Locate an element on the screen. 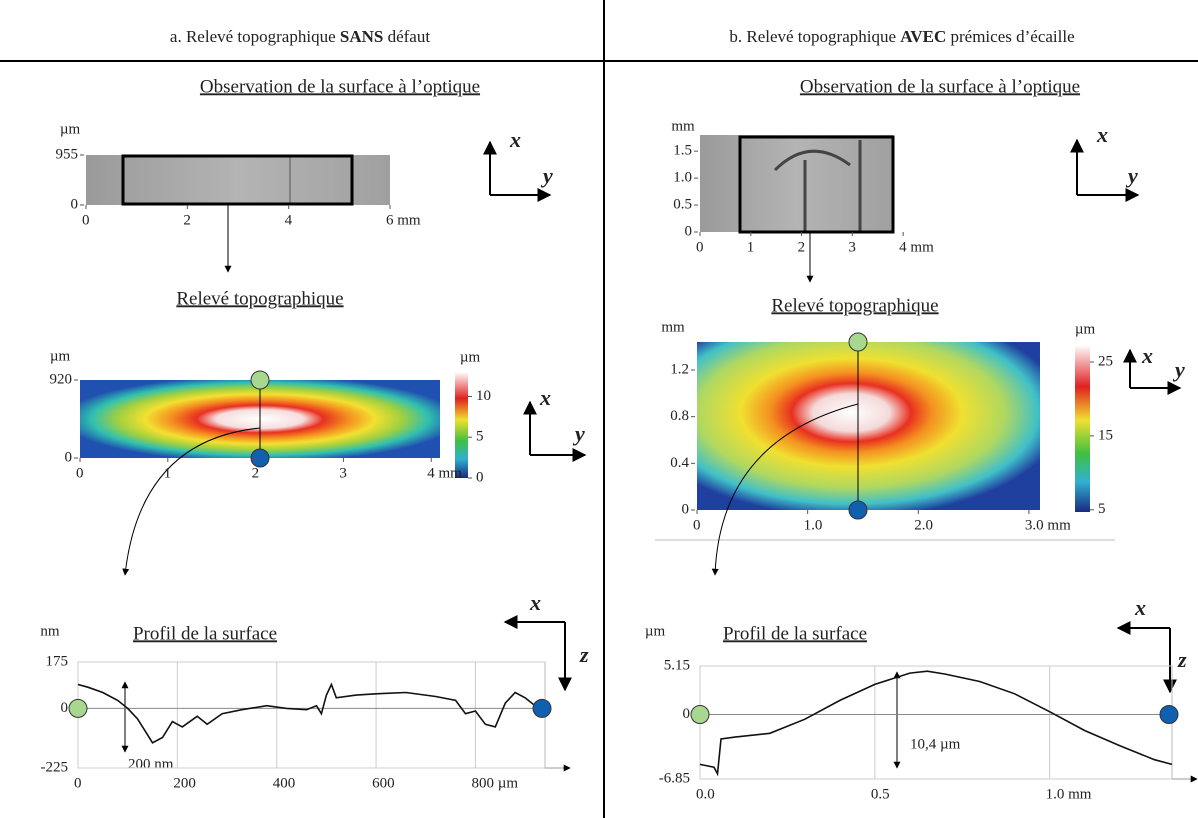 This screenshot has width=1198, height=818. x-tick-label: 2.0 is located at coordinates (923, 525).